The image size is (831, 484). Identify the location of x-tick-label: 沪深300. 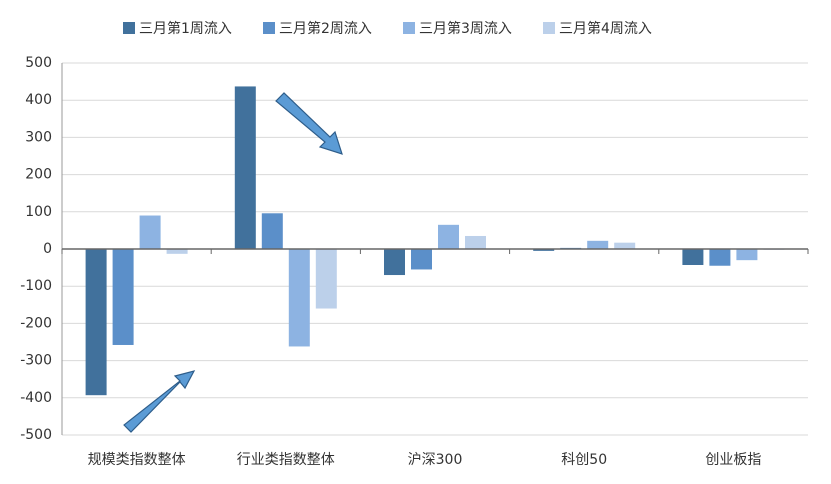
(435, 460).